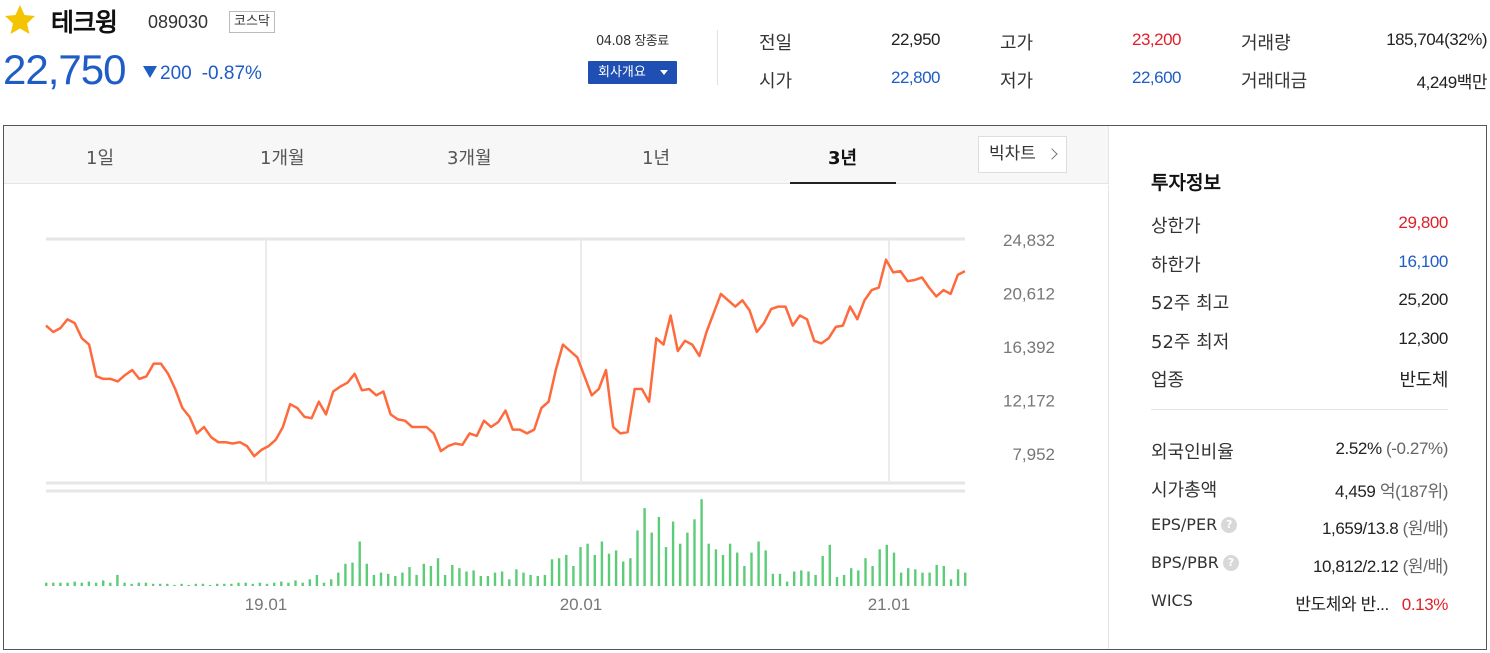  What do you see at coordinates (843, 183) in the screenshot?
I see `active-tab-indicator` at bounding box center [843, 183].